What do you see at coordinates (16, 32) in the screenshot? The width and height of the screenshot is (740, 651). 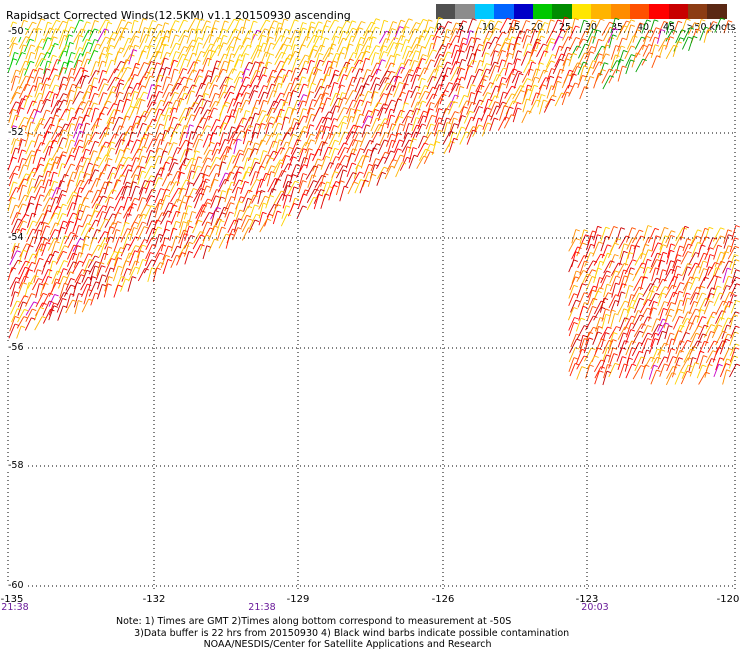 I see `lat-label: -50` at bounding box center [16, 32].